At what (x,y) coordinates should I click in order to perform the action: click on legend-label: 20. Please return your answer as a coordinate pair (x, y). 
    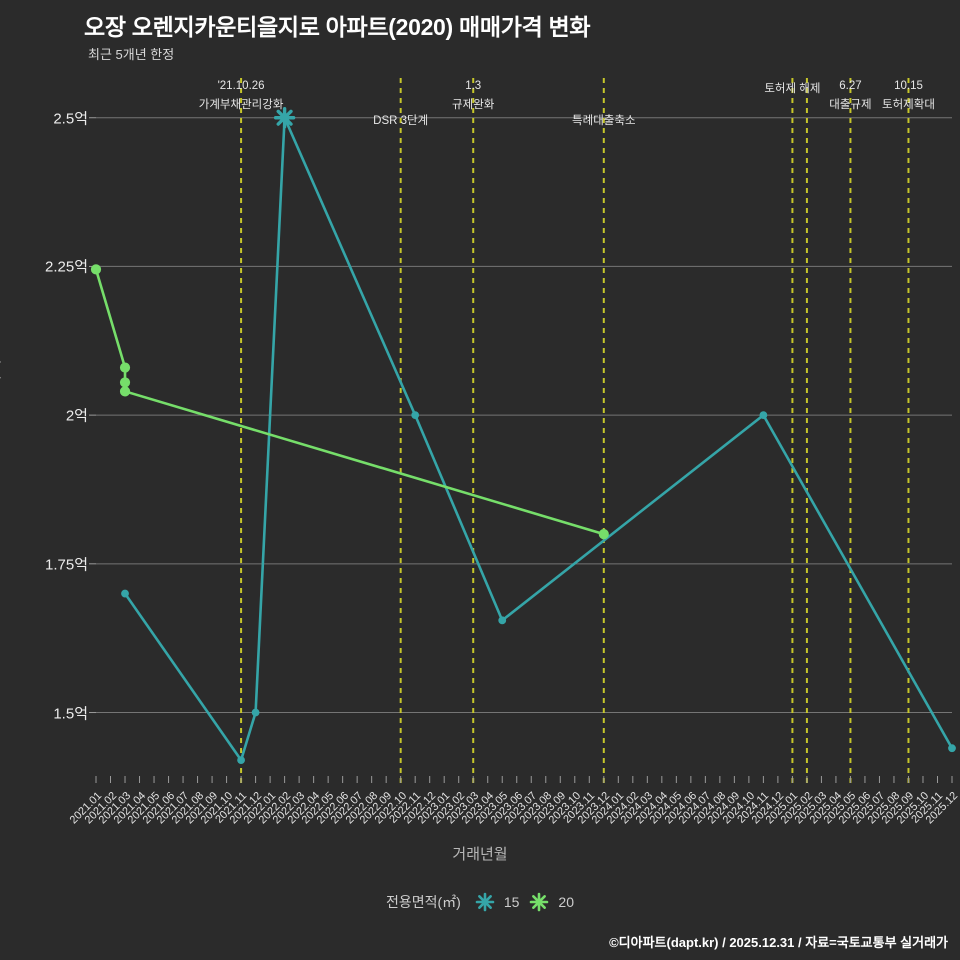
    Looking at the image, I should click on (566, 902).